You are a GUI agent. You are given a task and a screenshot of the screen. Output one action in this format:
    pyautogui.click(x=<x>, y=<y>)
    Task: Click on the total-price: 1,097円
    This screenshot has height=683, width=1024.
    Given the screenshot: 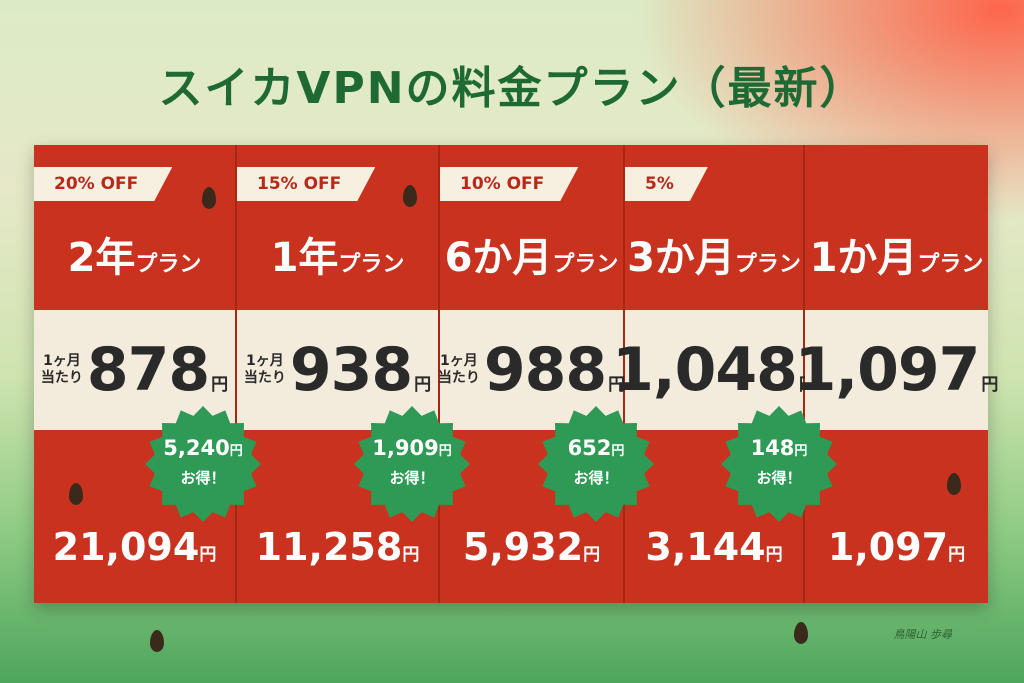 What is the action you would take?
    pyautogui.click(x=896, y=547)
    